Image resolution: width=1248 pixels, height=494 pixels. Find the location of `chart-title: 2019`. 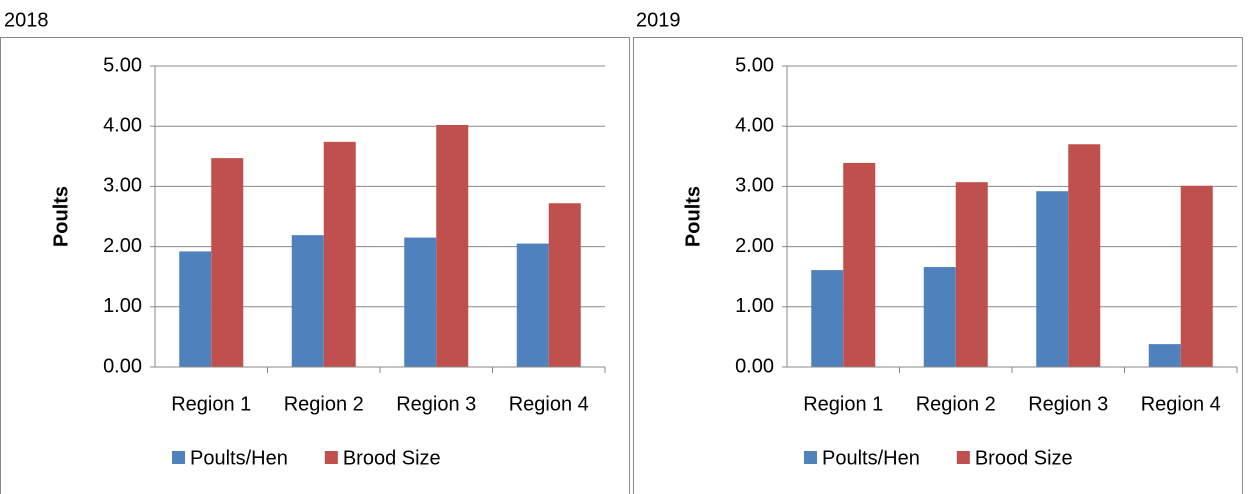

chart-title: 2019 is located at coordinates (658, 20).